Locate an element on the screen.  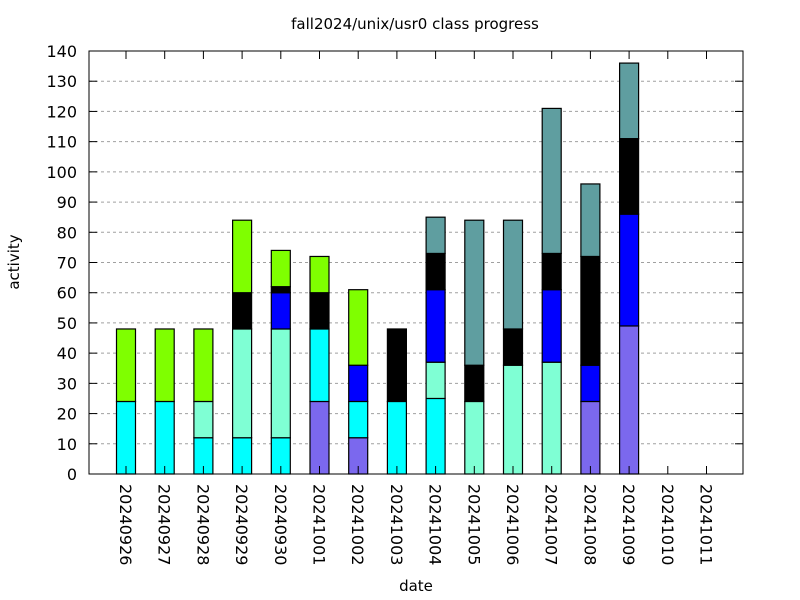
x-tick-label: 20241006 is located at coordinates (512, 524).